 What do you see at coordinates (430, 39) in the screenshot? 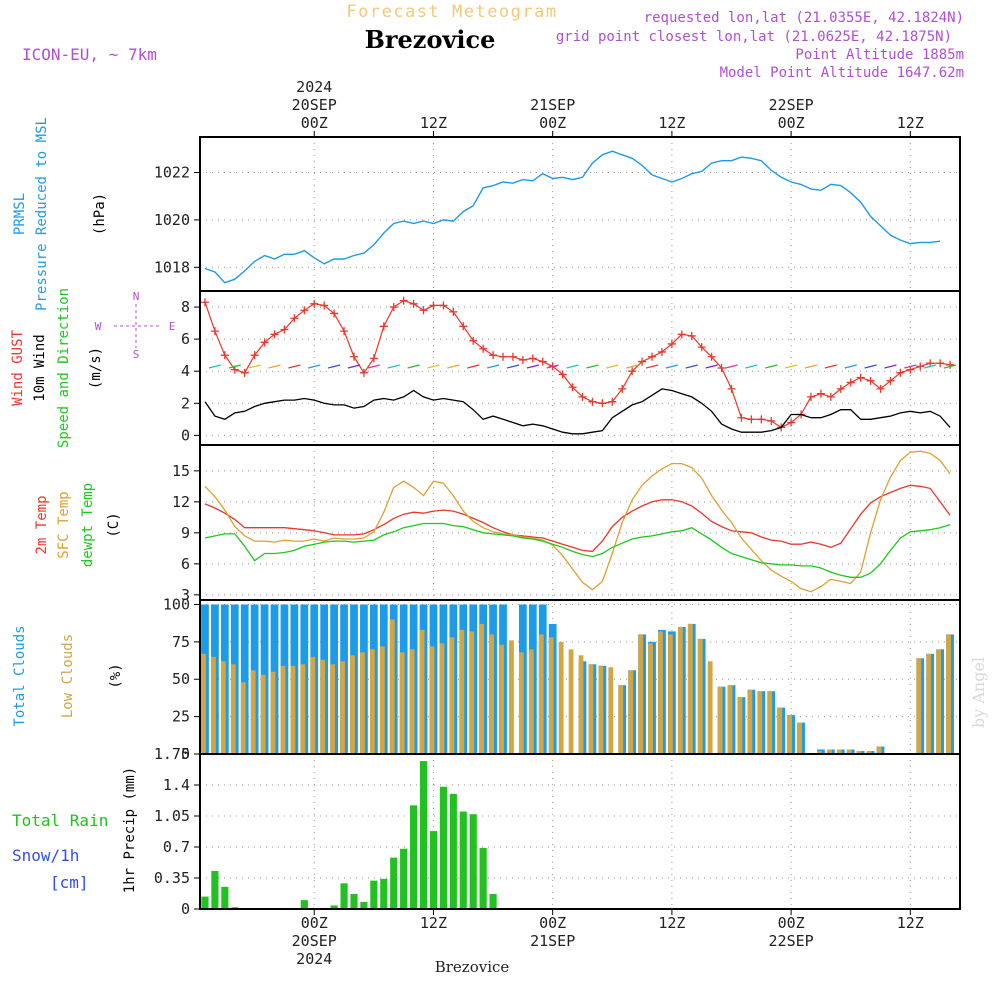
I see `location-title: Brezovice` at bounding box center [430, 39].